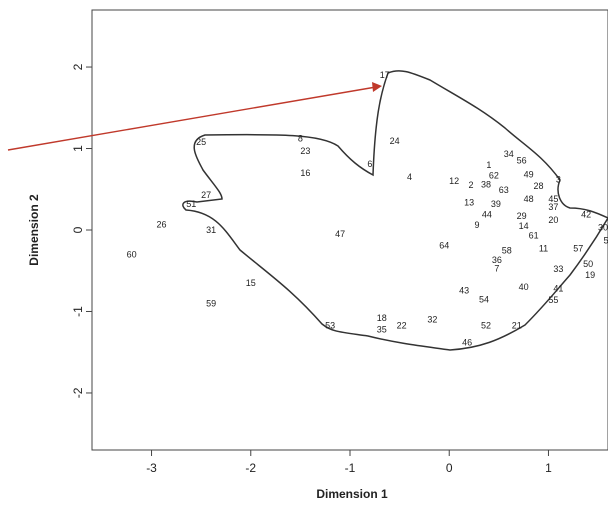 The width and height of the screenshot is (608, 505). Describe the element at coordinates (539, 186) in the screenshot. I see `point-label-28: 28` at that location.